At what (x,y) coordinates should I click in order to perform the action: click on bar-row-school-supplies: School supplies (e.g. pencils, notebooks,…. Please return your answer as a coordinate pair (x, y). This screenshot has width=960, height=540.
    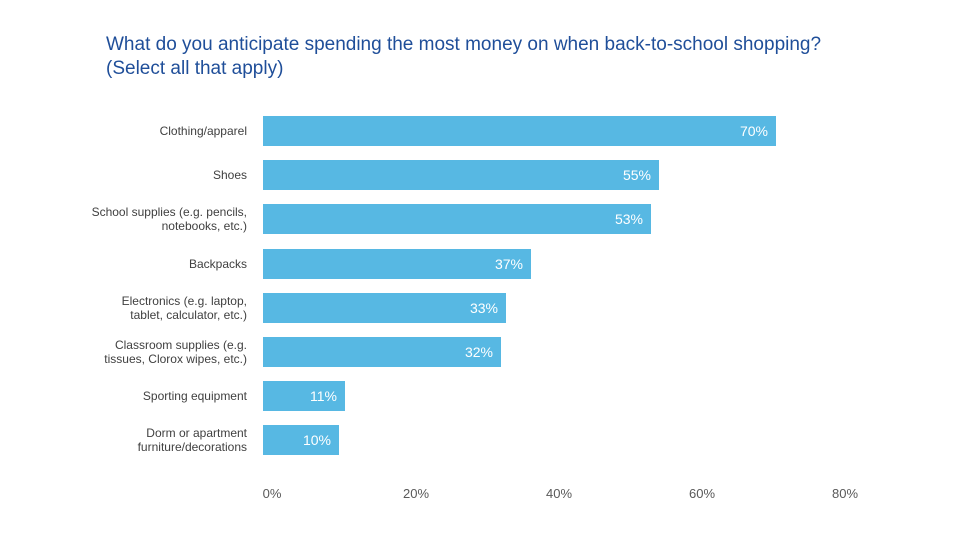
    Looking at the image, I should click on (480, 219).